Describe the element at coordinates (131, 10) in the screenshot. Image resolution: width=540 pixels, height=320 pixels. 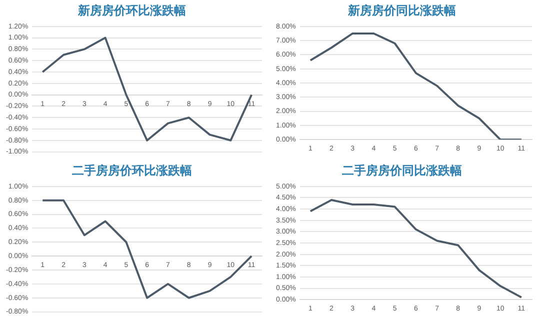
I see `chart-title: 新房房价环比涨跌幅` at that location.